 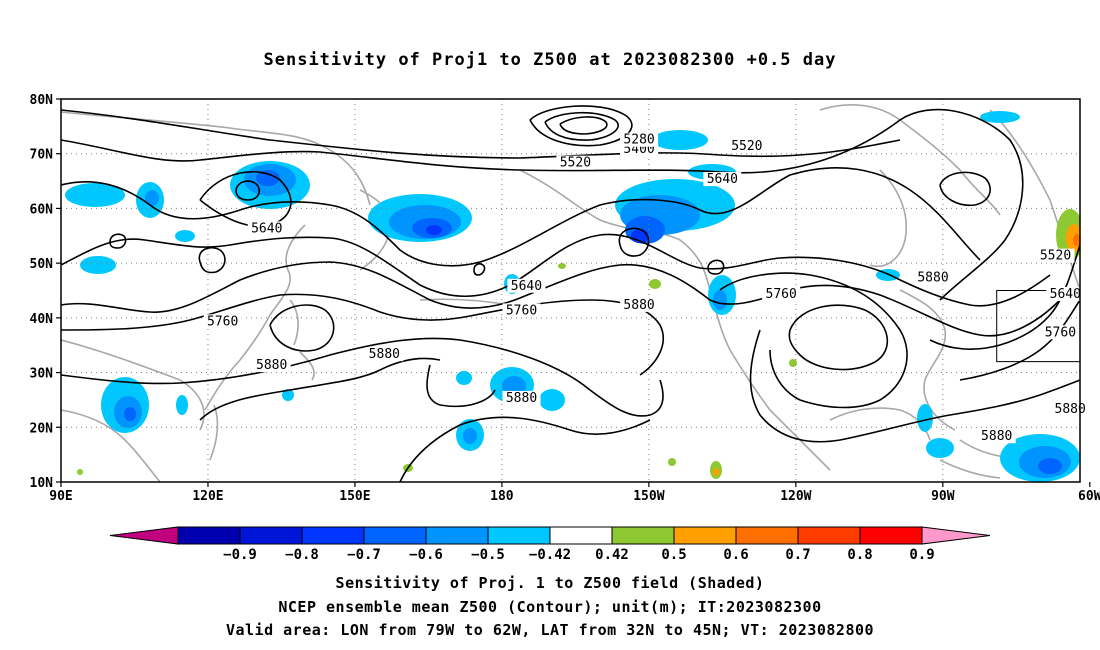 I want to click on colorbar-label: −0.8, so click(x=302, y=555).